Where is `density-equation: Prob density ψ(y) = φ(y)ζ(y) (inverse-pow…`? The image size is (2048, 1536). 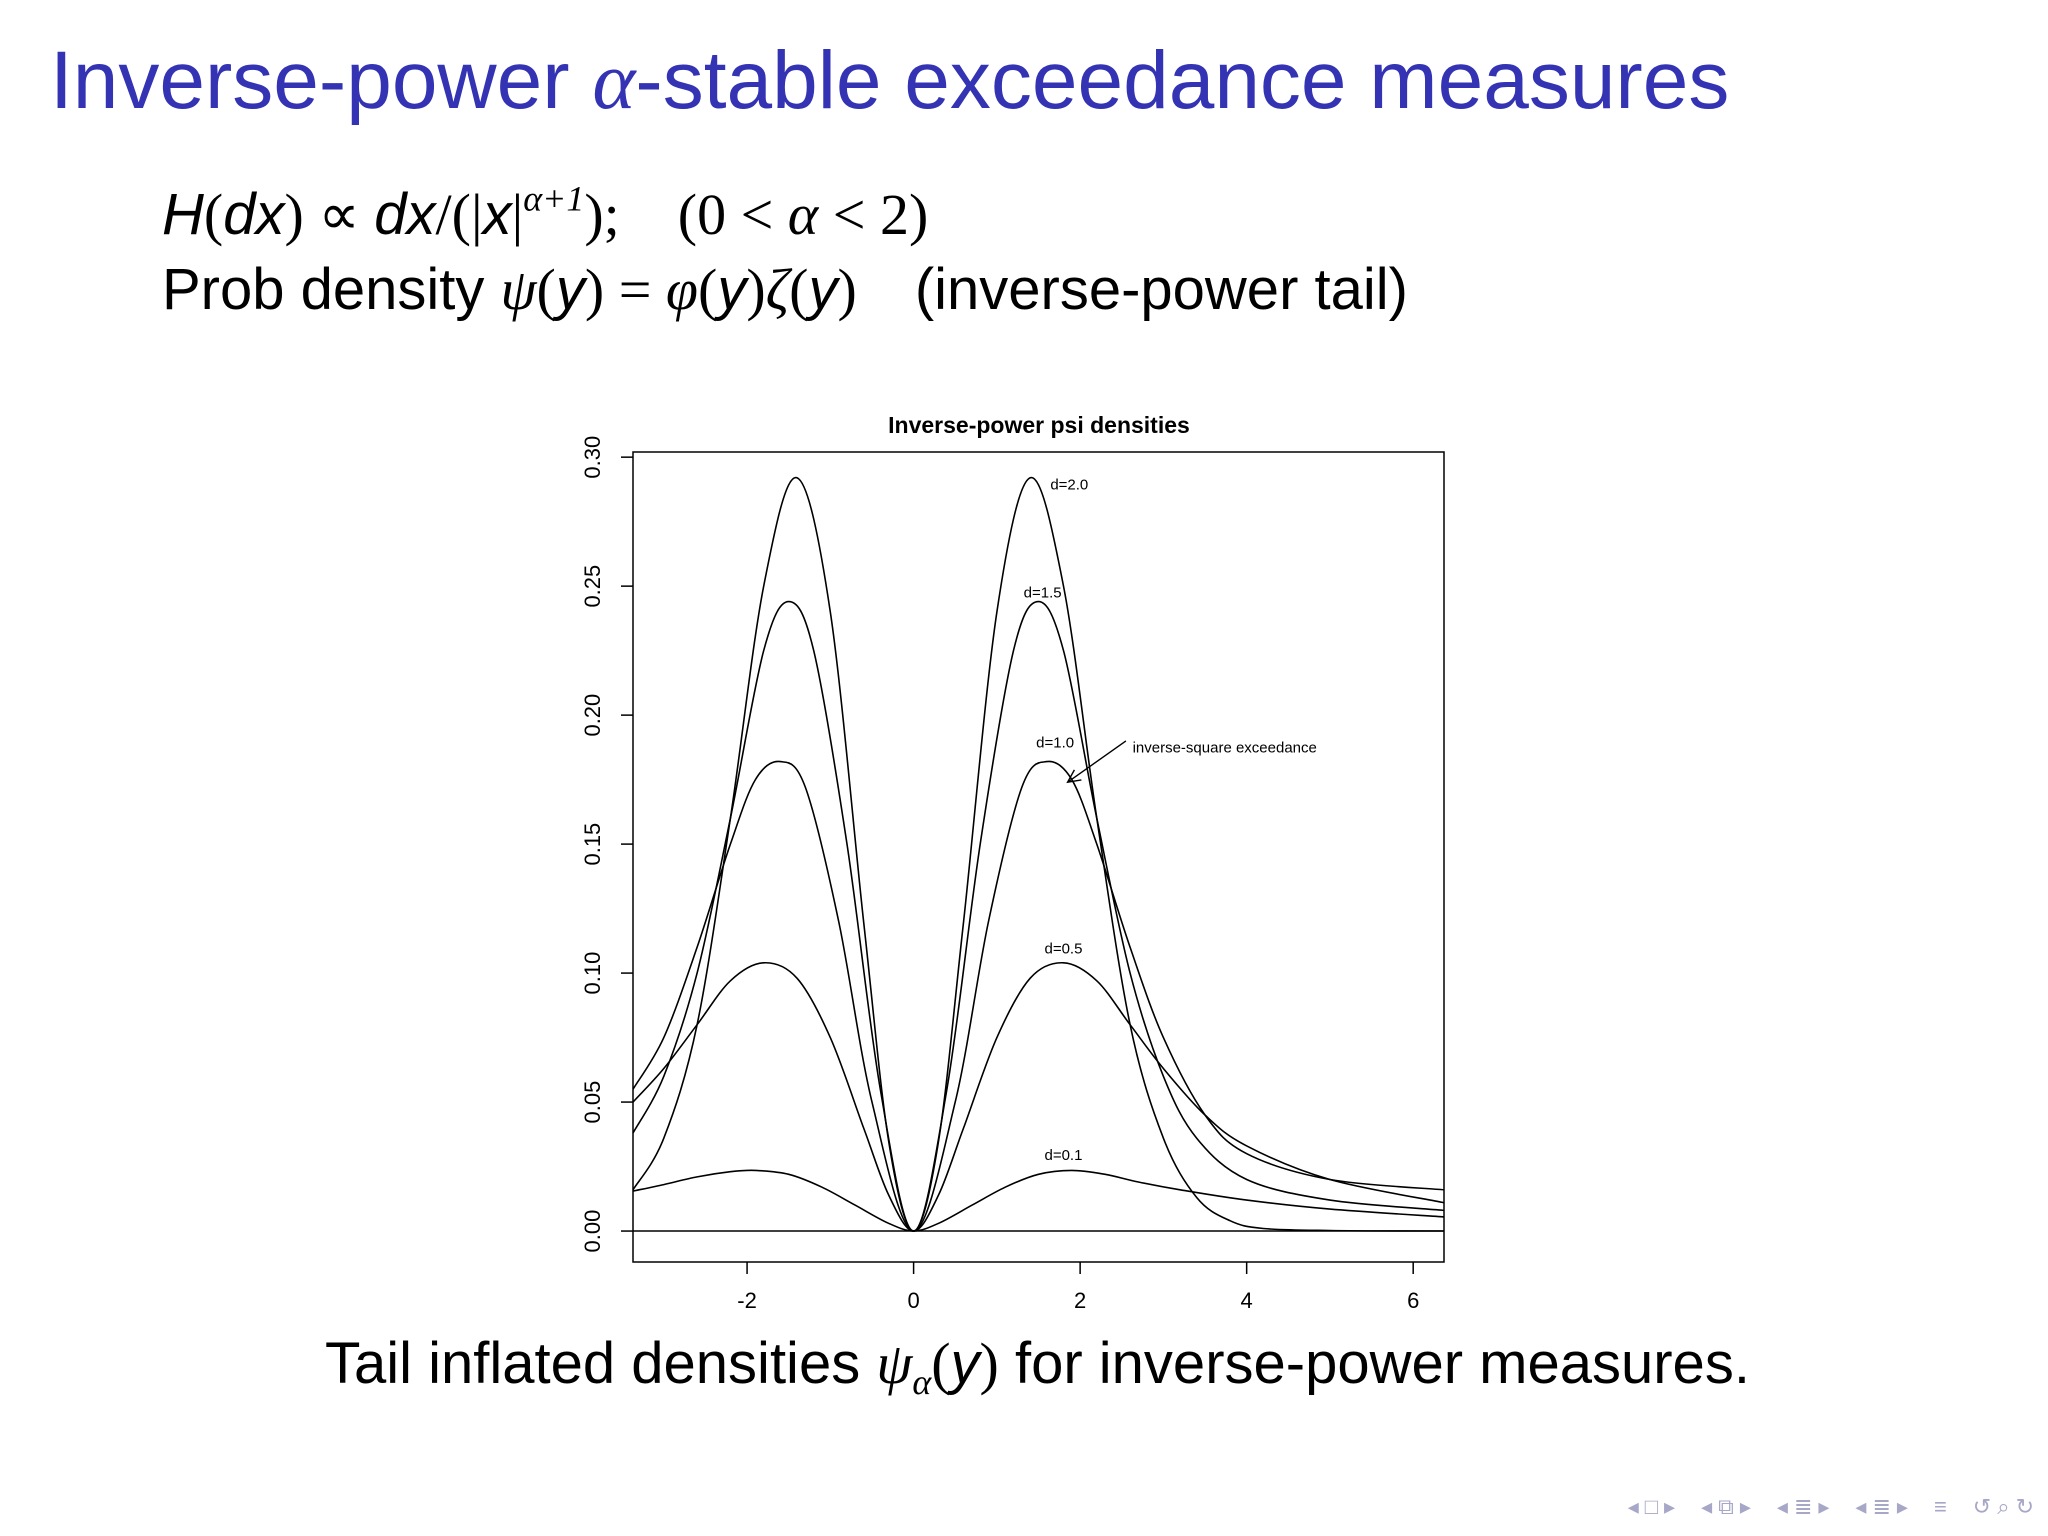 density-equation: Prob density ψ(y) = φ(y)ζ(y) (inverse-pow… is located at coordinates (785, 289).